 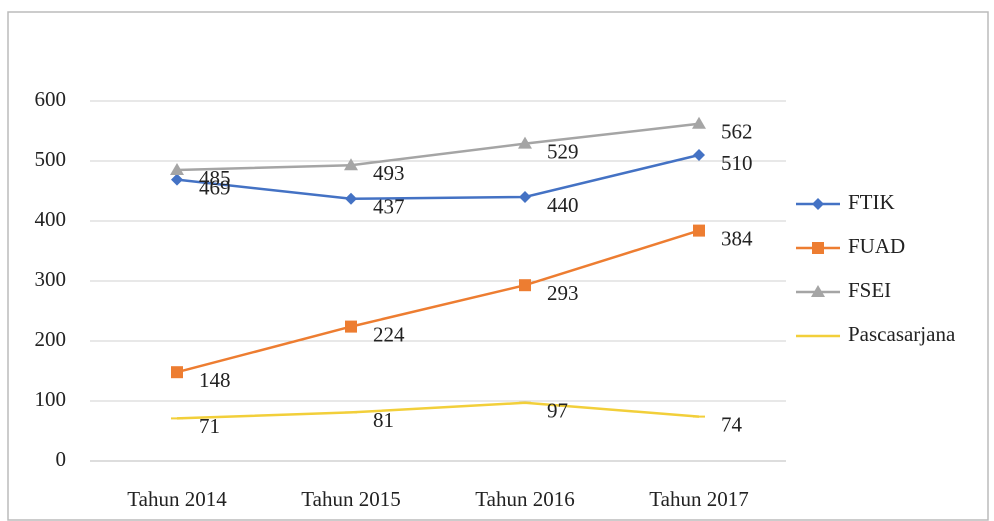 I want to click on data-label: 437, so click(x=389, y=207).